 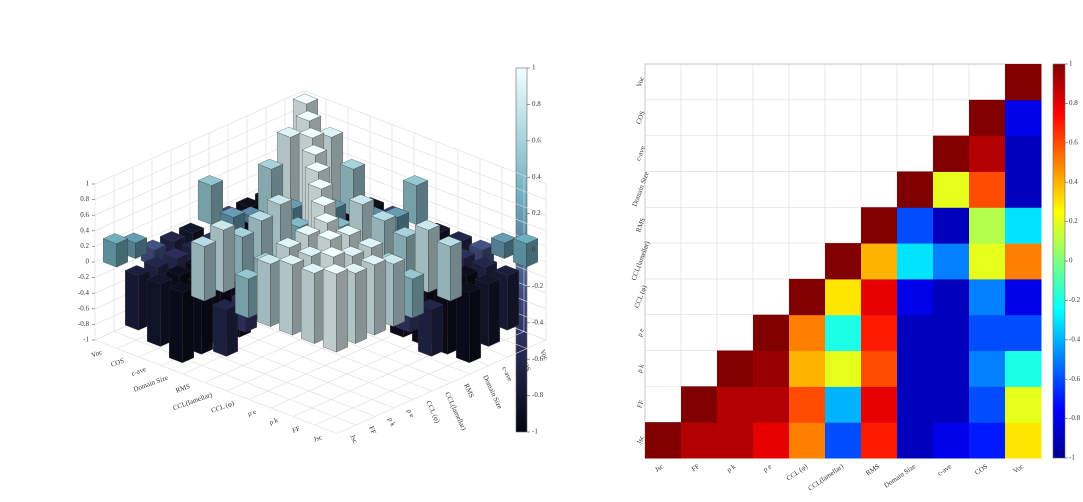 What do you see at coordinates (536, 213) in the screenshot?
I see `colorbar-tick-label: 0.2` at bounding box center [536, 213].